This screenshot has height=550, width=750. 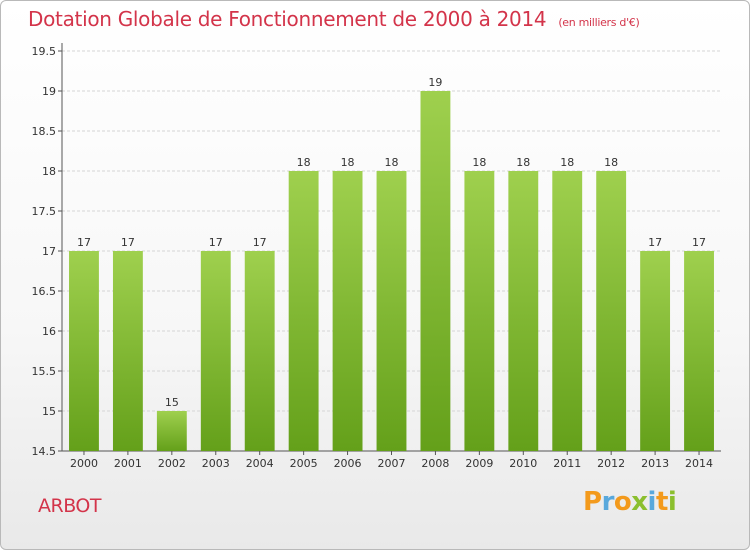 I want to click on y-tick-label: 19.5, so click(x=44, y=51).